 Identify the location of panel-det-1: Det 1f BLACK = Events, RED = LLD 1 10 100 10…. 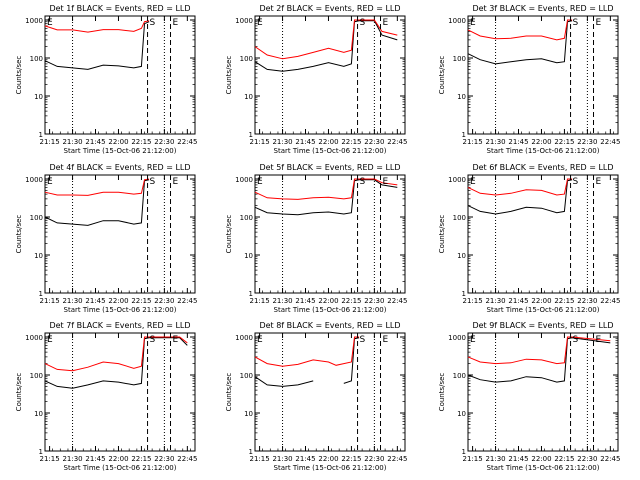
(106, 79).